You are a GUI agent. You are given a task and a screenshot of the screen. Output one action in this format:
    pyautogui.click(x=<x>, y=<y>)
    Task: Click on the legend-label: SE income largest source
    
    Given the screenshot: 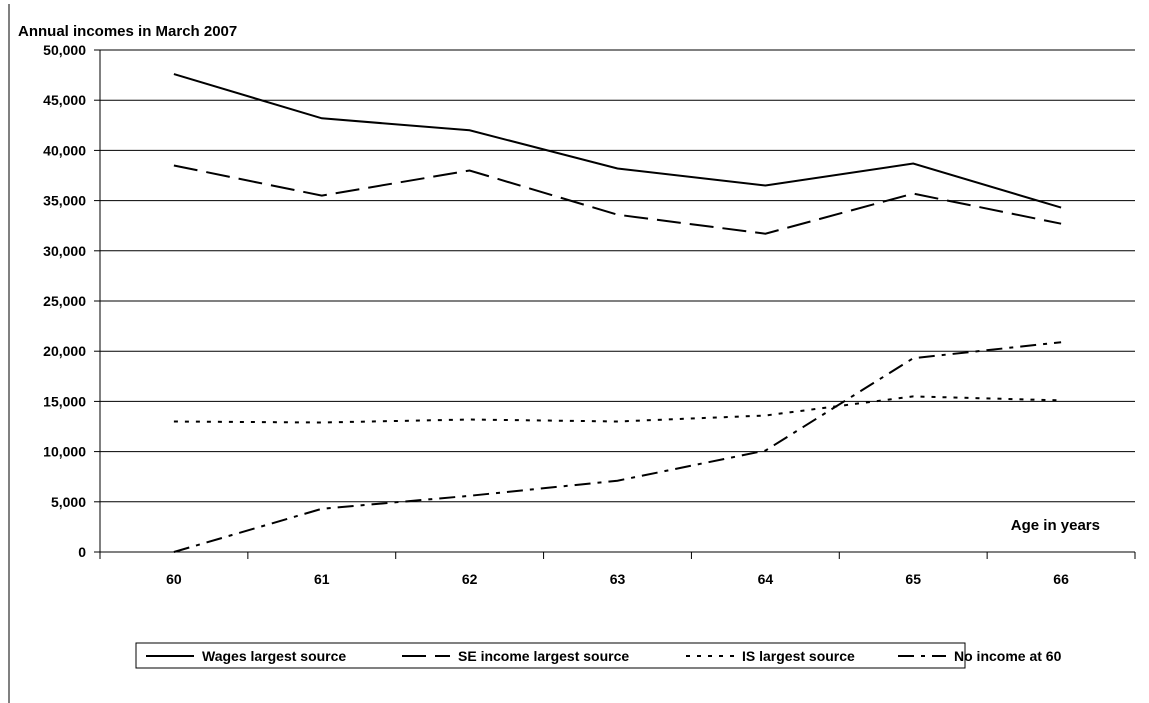 What is the action you would take?
    pyautogui.click(x=543, y=656)
    